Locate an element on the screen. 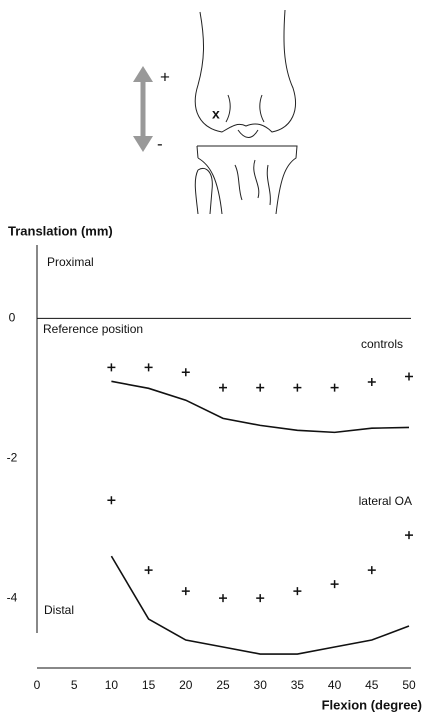  x-tick-label: 45 is located at coordinates (372, 685).